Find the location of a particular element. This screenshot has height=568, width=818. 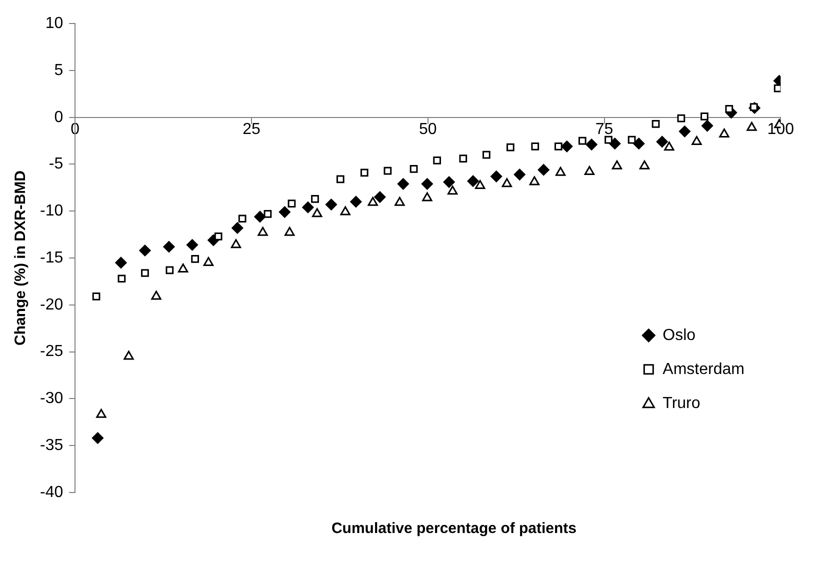

legend-label: Truro is located at coordinates (681, 403).